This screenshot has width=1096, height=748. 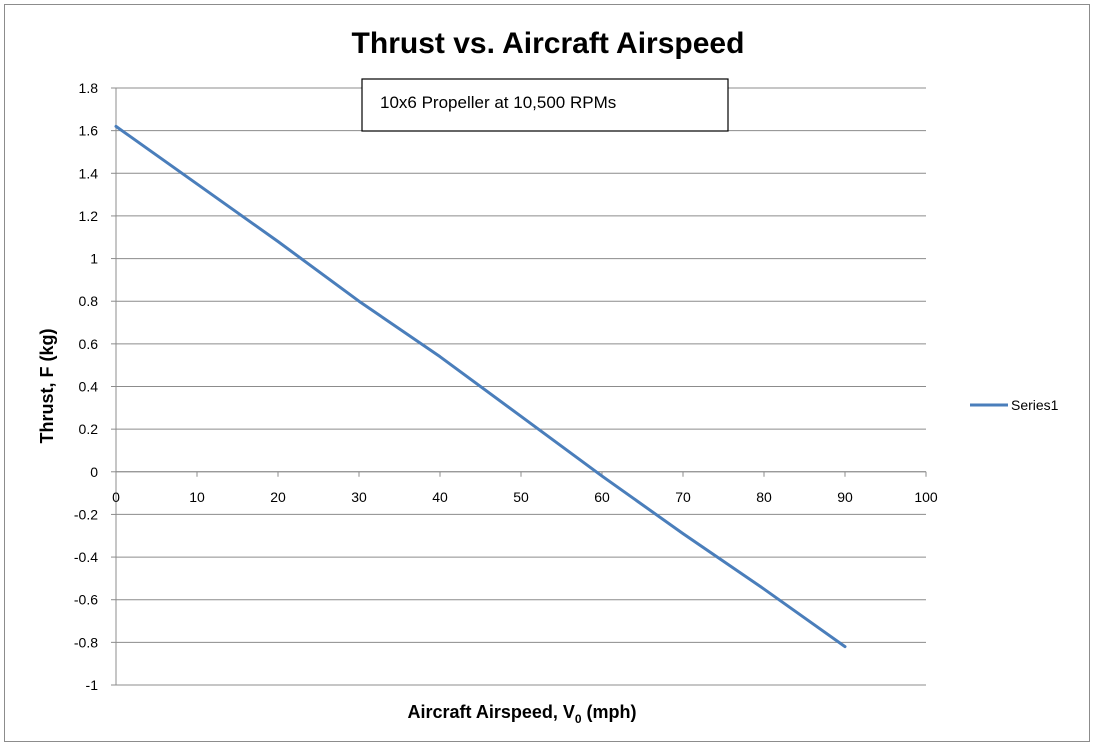 I want to click on x-axis-label: Aircraft Airspeed, V0 (mph), so click(x=521, y=714).